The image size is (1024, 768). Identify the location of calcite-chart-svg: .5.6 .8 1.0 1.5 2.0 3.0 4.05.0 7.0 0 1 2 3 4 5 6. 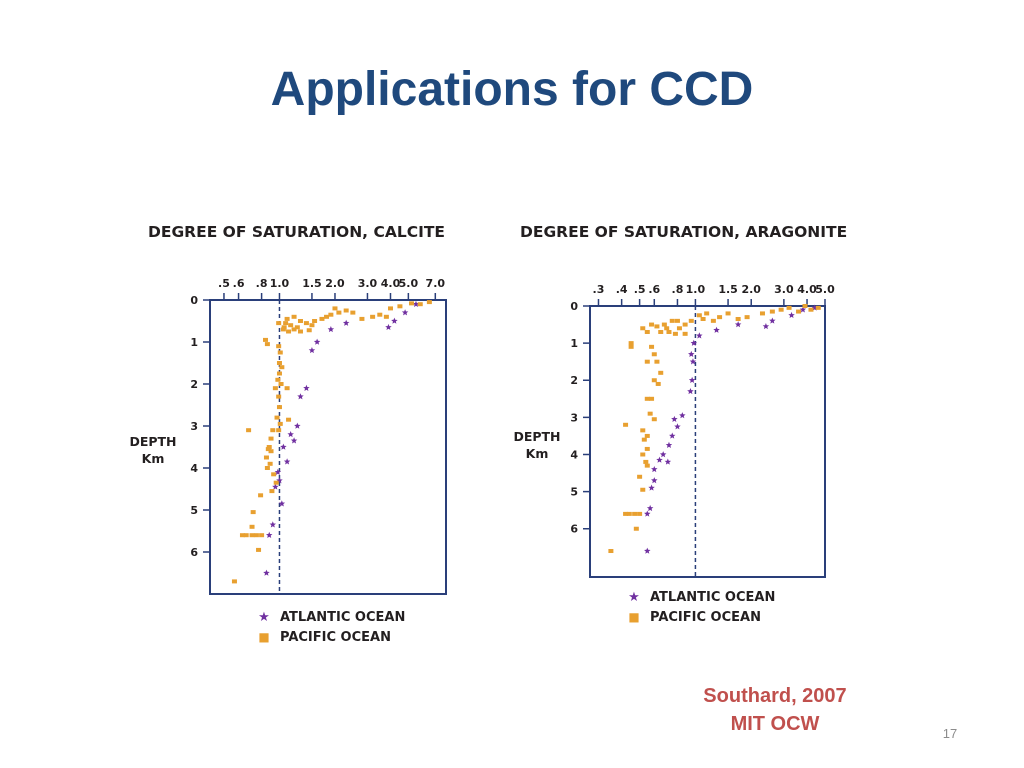
(318, 436).